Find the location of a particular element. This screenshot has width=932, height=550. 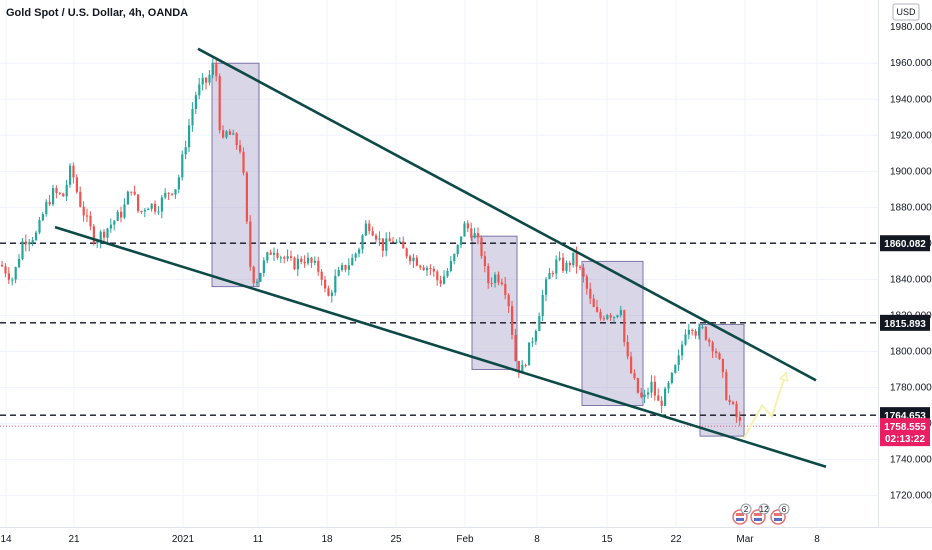

level-tag-bg is located at coordinates (905, 243).